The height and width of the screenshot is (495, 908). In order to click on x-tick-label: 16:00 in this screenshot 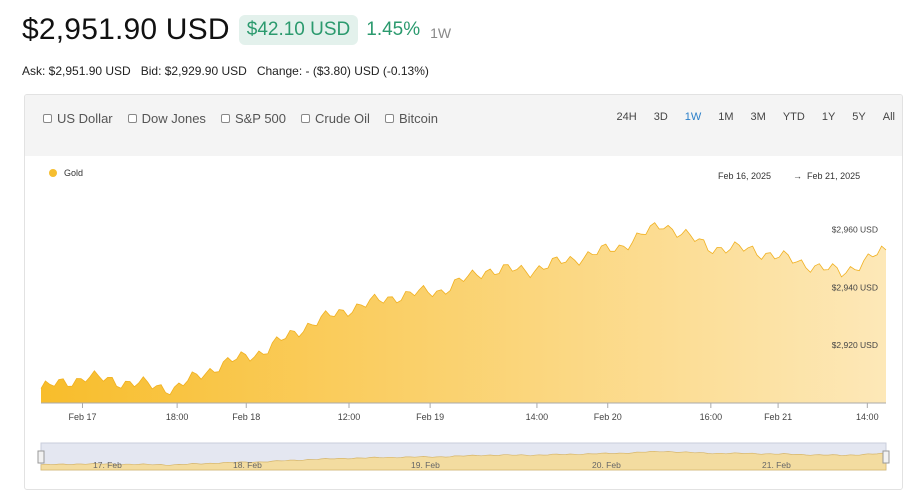, I will do `click(711, 417)`.